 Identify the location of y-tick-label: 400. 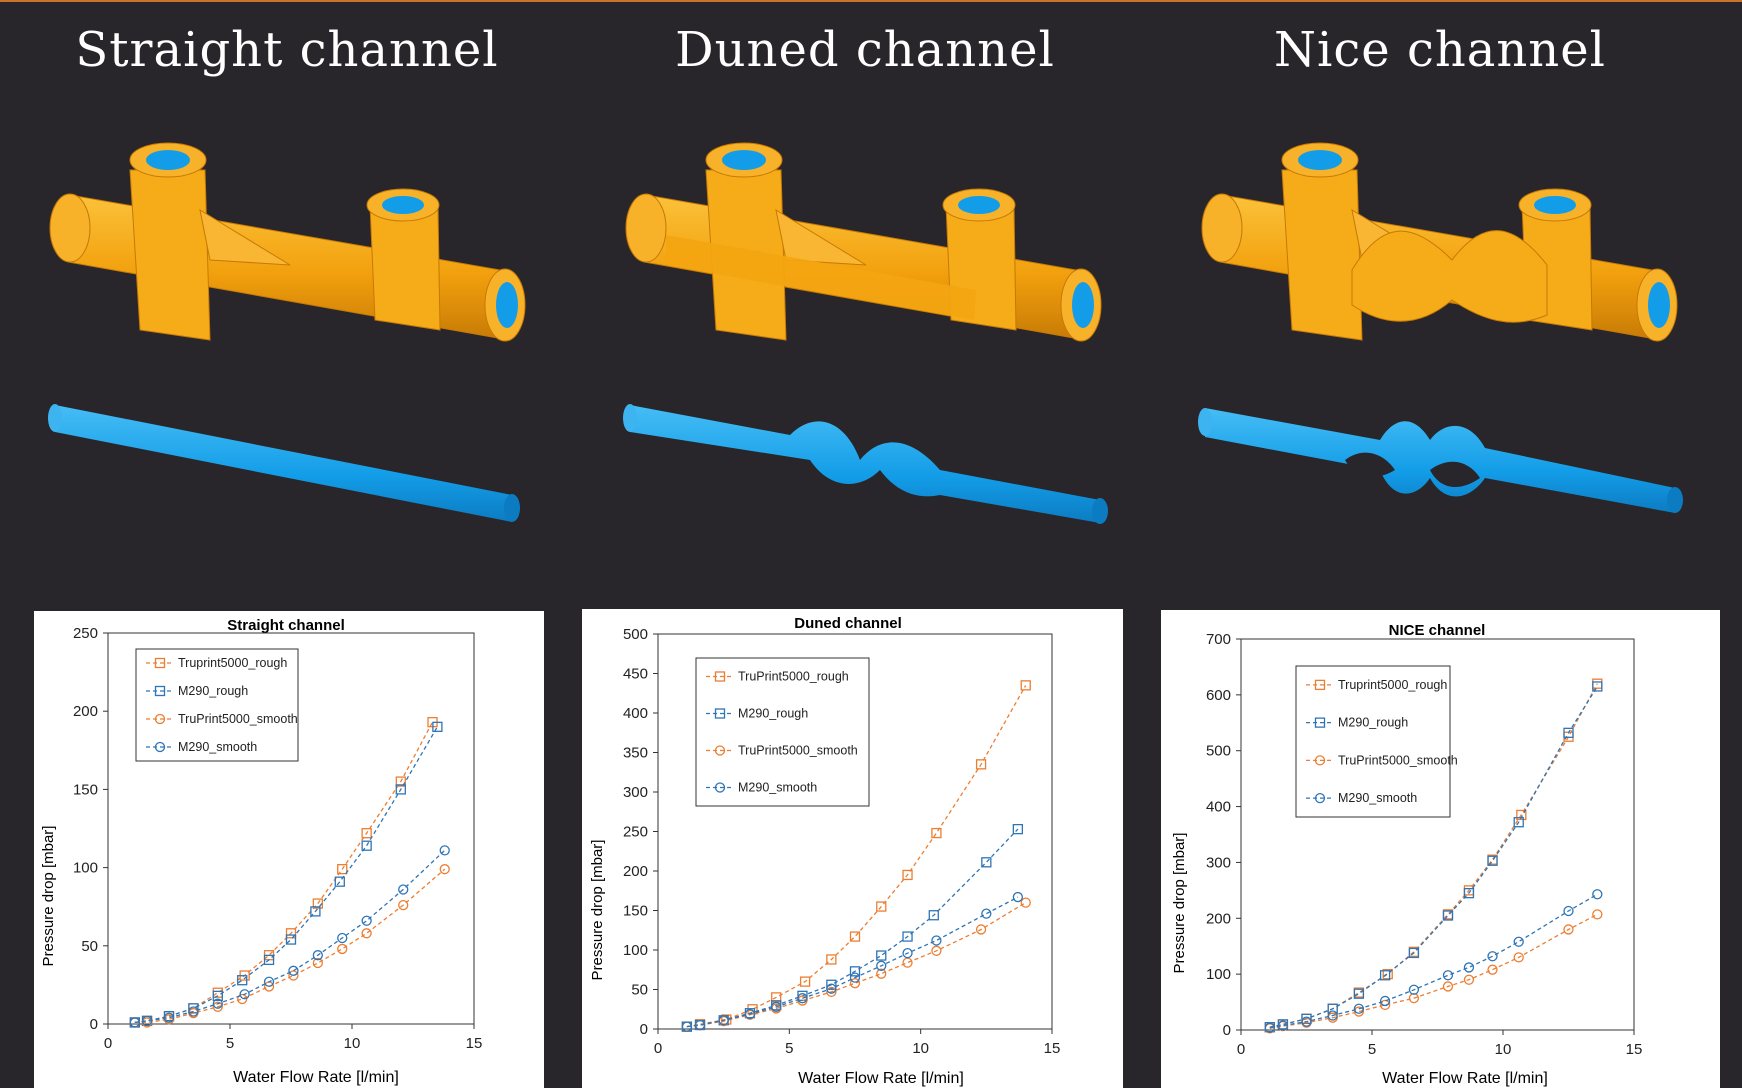
(635, 713).